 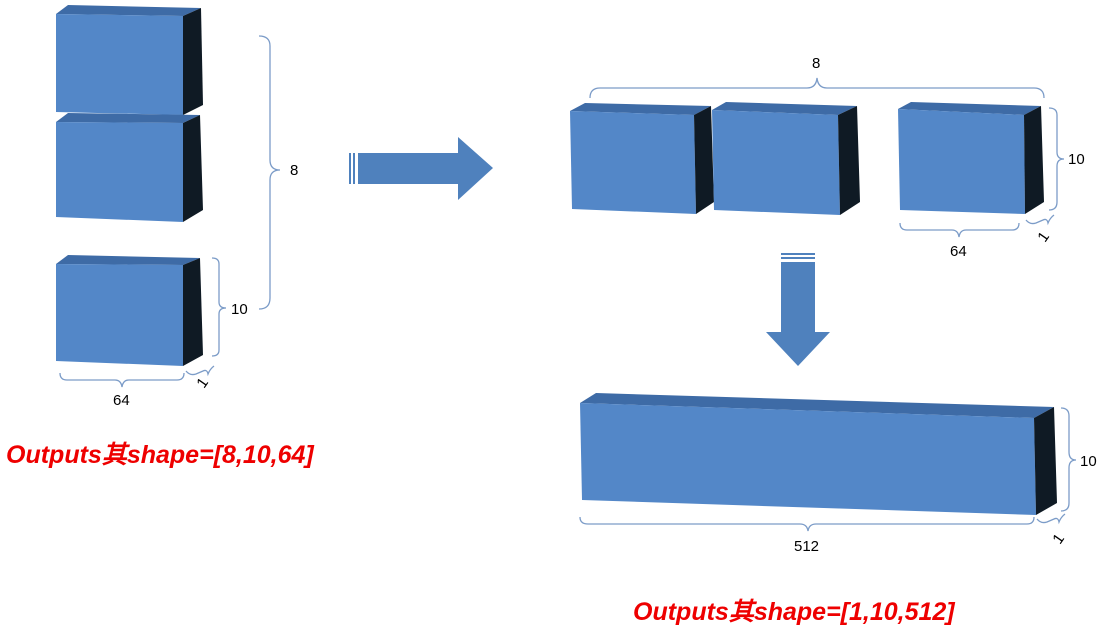 I want to click on right-top-width-label: 64, so click(x=958, y=251).